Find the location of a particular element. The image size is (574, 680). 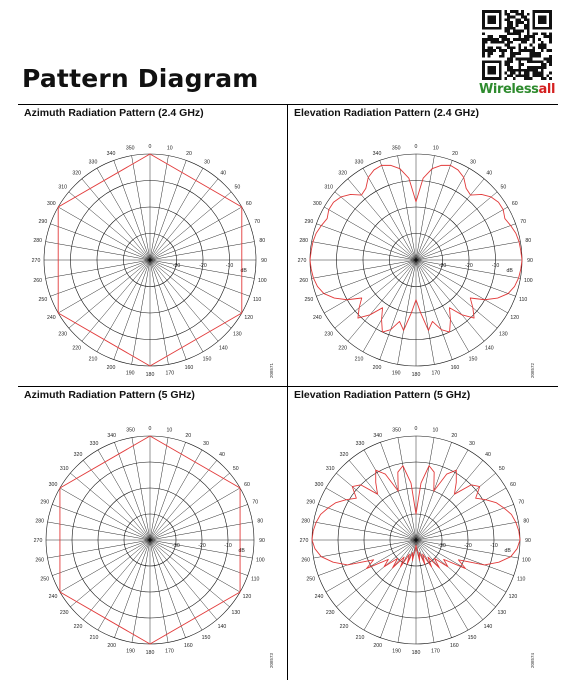

brand-logo: Wirelessall is located at coordinates (517, 56).